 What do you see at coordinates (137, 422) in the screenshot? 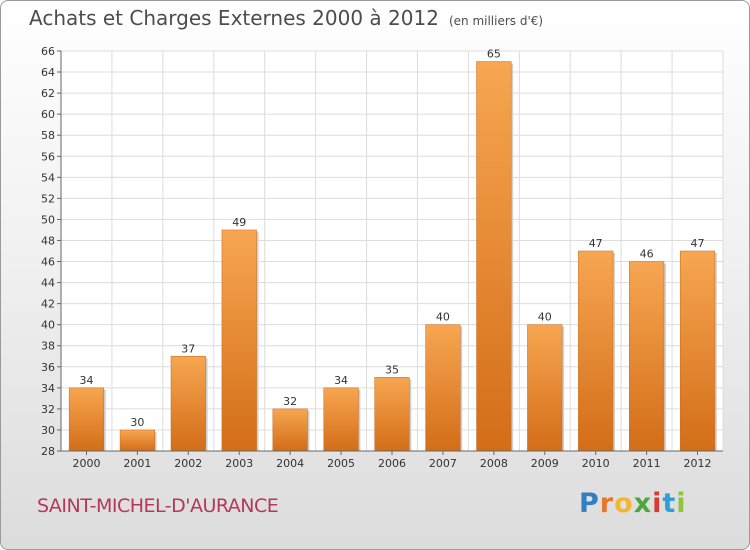
I see `bar-value-label: 30` at bounding box center [137, 422].